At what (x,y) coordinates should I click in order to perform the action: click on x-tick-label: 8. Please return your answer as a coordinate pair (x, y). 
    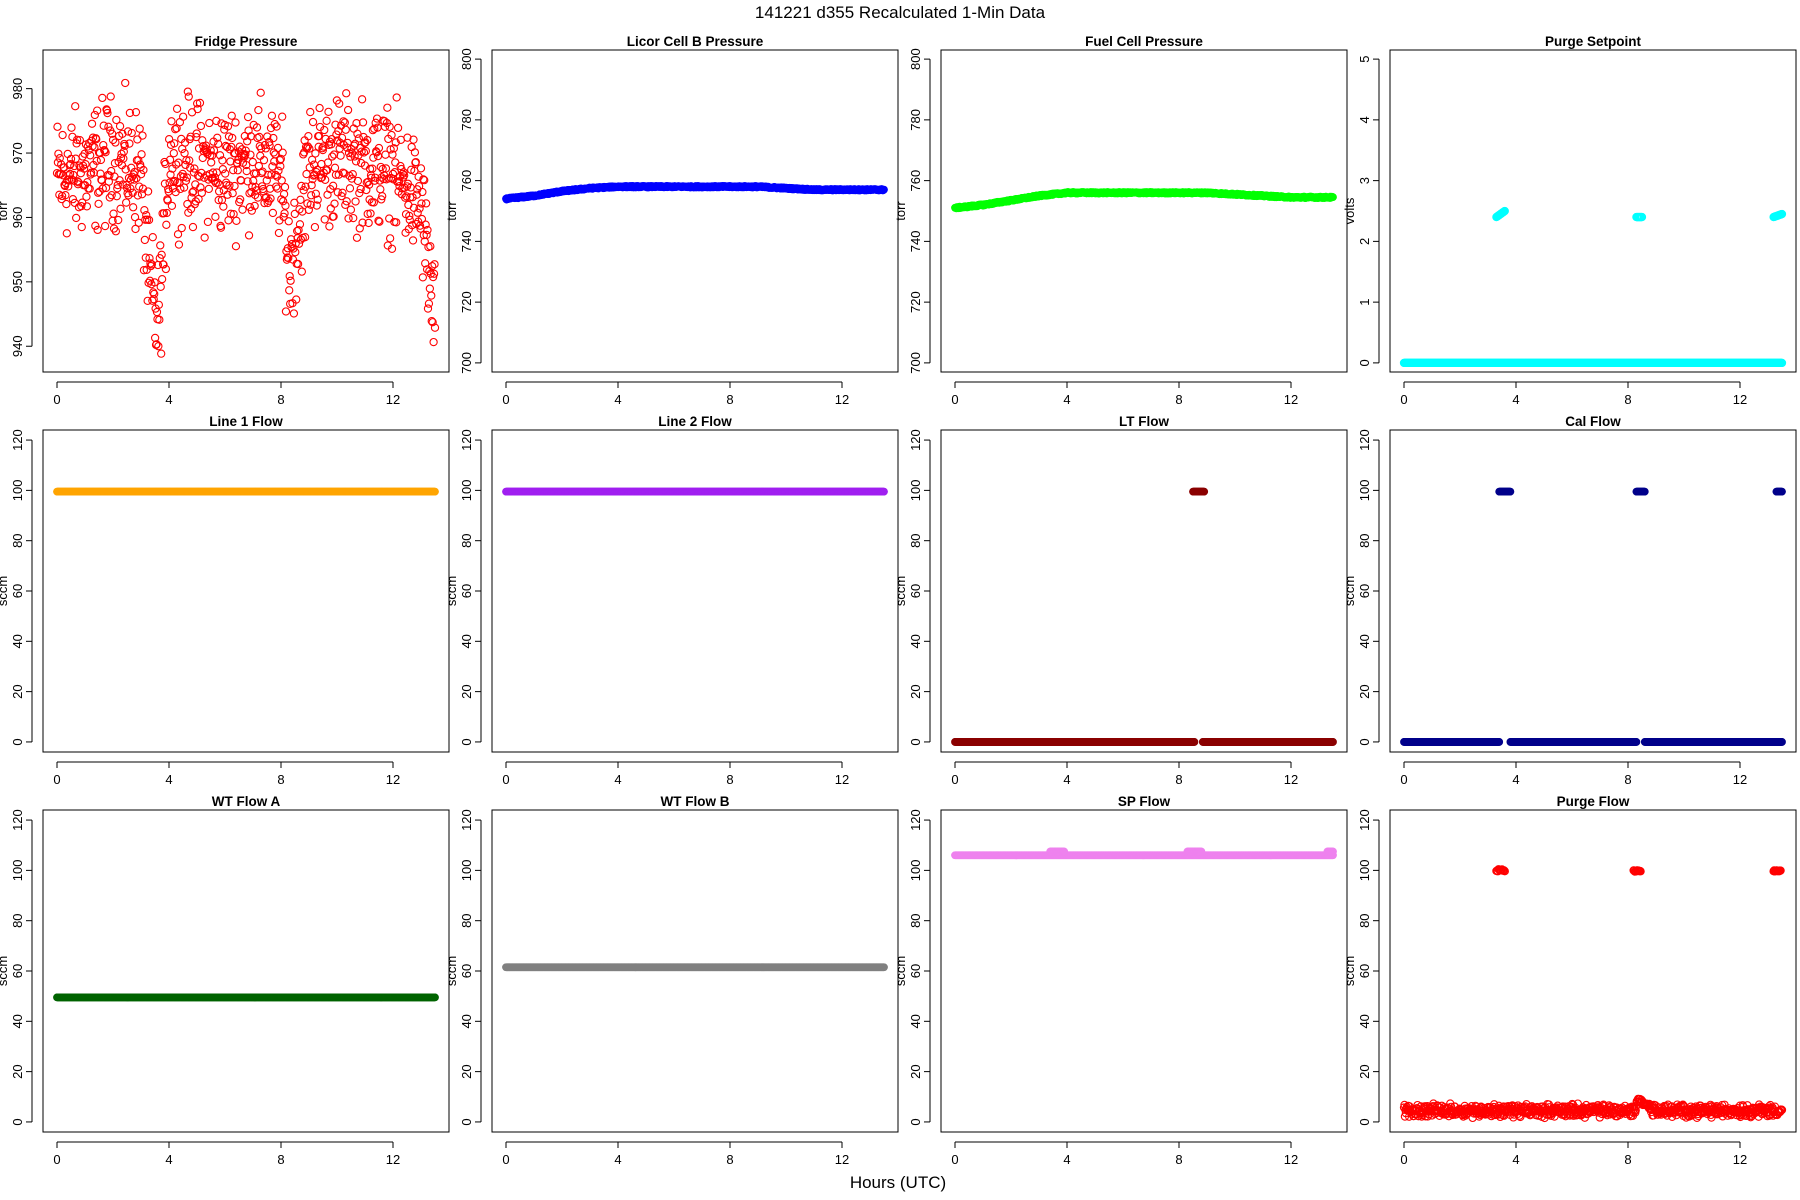
    Looking at the image, I should click on (1627, 399).